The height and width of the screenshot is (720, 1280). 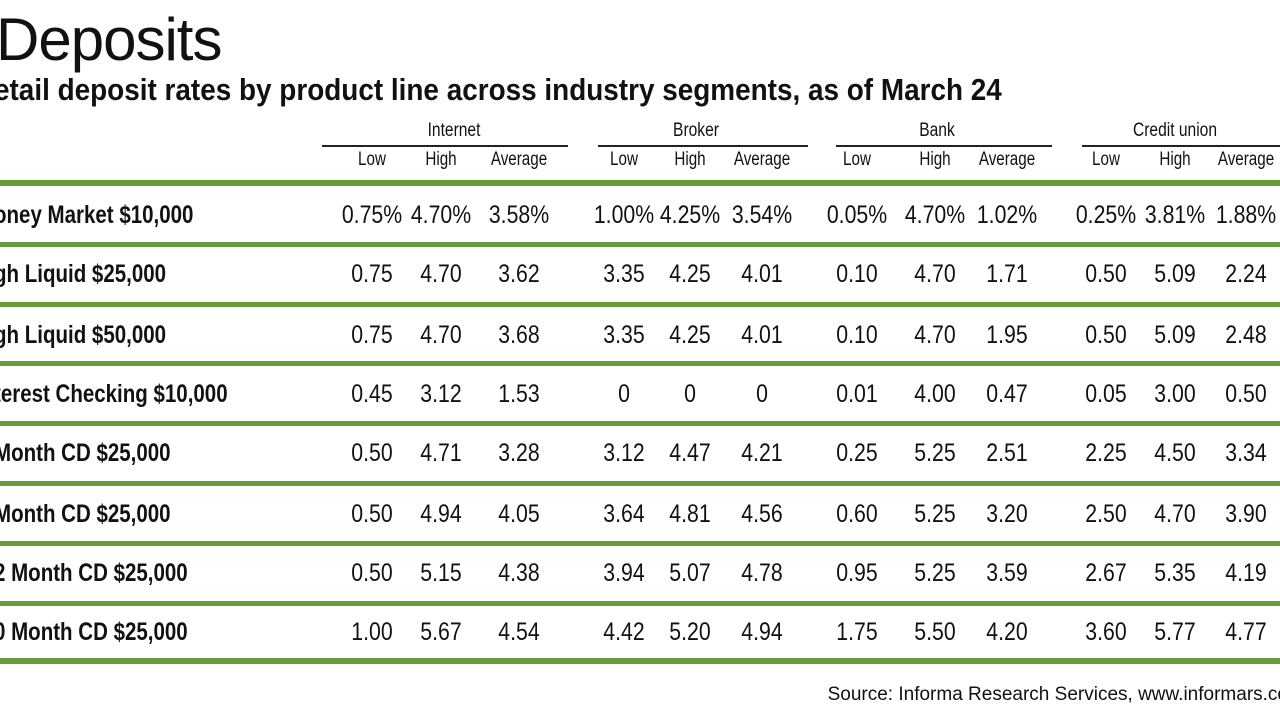 I want to click on table-cell: 4.19, so click(x=1246, y=573).